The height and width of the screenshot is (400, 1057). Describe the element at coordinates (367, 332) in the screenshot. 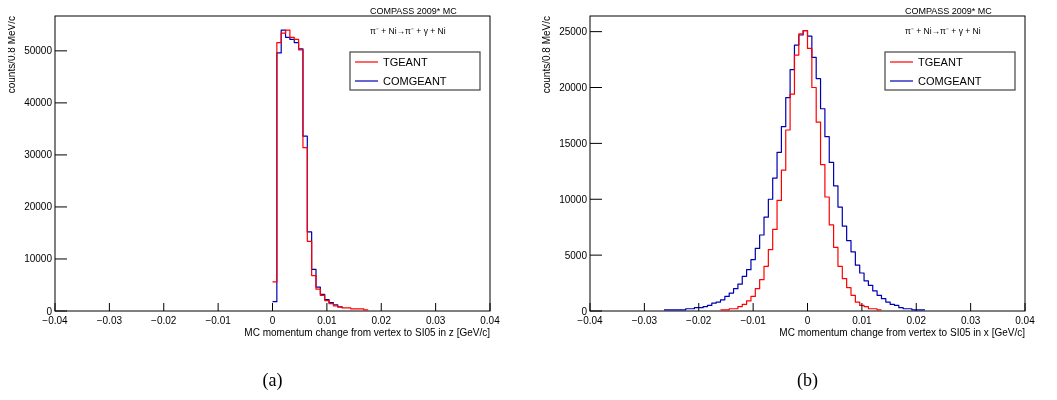

I see `x-axis-title: MC momentum change from vertex to SI05 in z [GeV/c]` at that location.